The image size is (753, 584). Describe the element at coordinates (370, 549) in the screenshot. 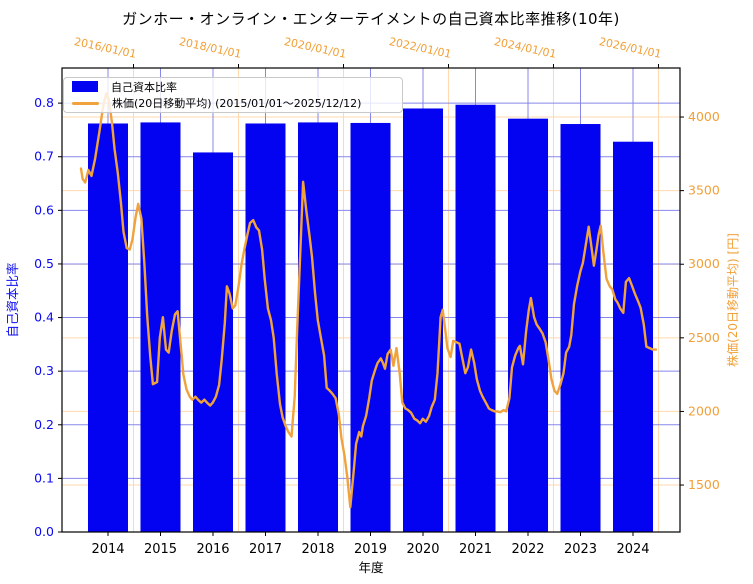

I see `bottom-tick-label: 2019` at that location.